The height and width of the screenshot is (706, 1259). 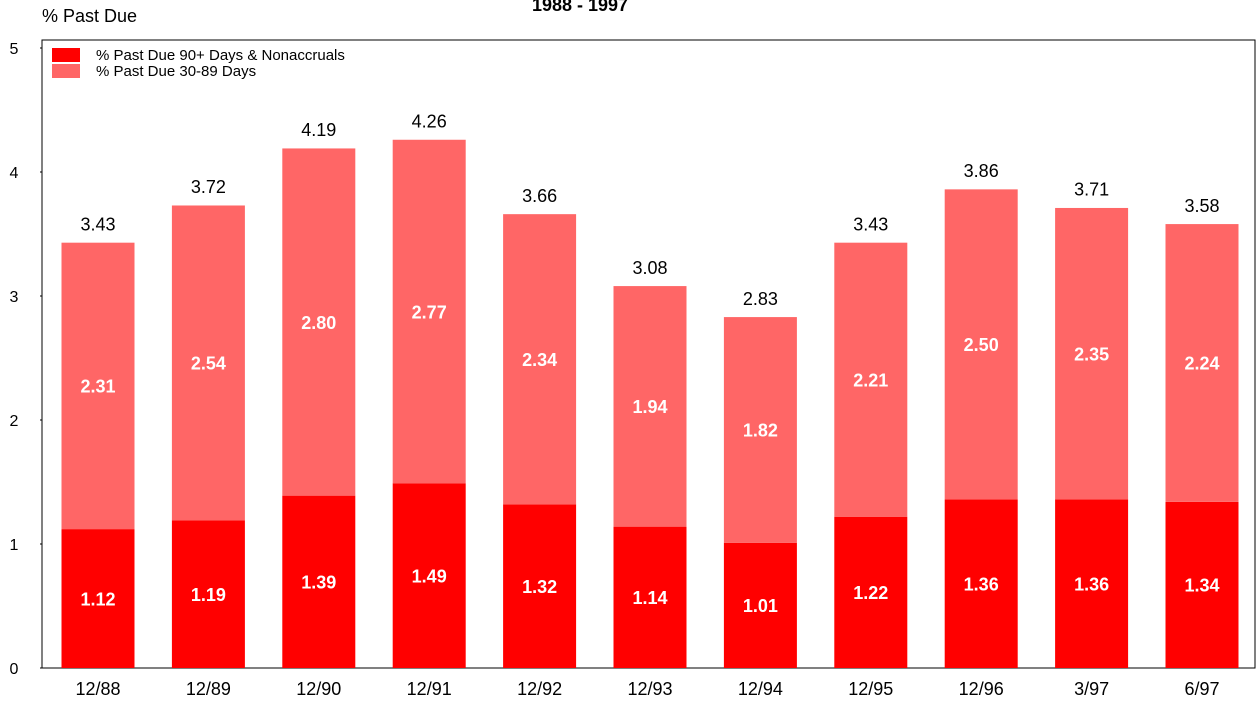 I want to click on segment-label: 1.82, so click(x=760, y=431).